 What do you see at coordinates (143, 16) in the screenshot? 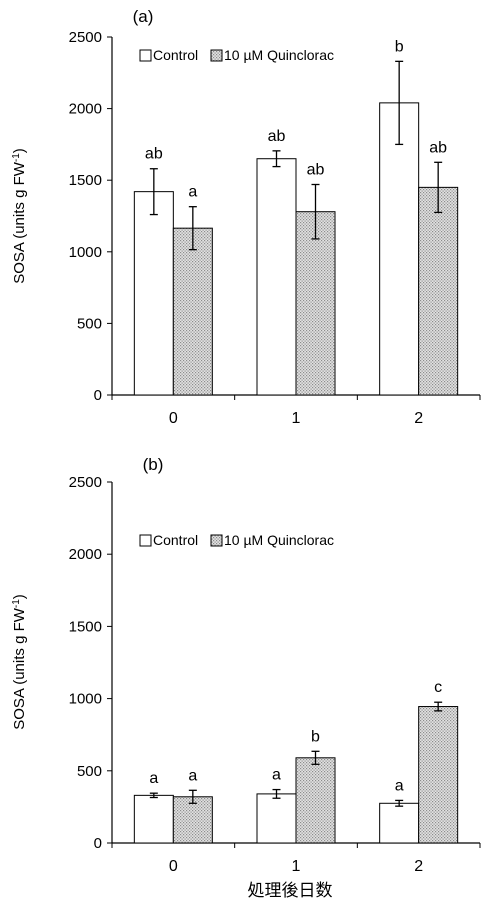
I see `panel-label: (a)` at bounding box center [143, 16].